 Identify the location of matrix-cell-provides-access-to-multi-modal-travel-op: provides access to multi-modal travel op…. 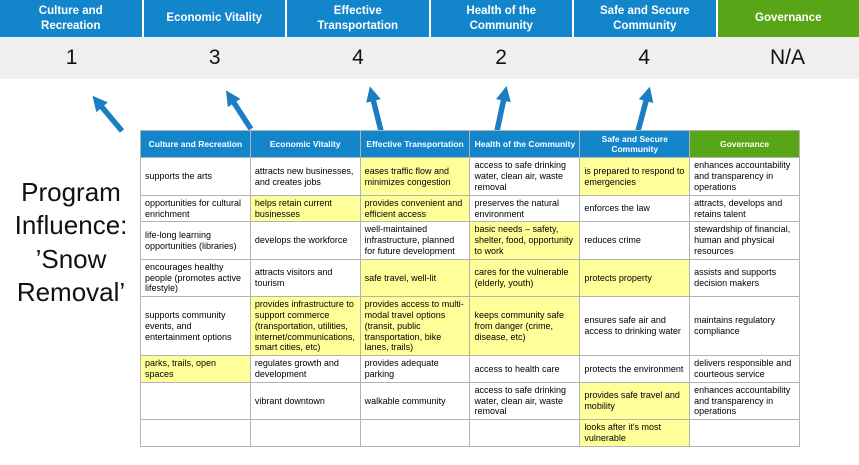
(415, 326).